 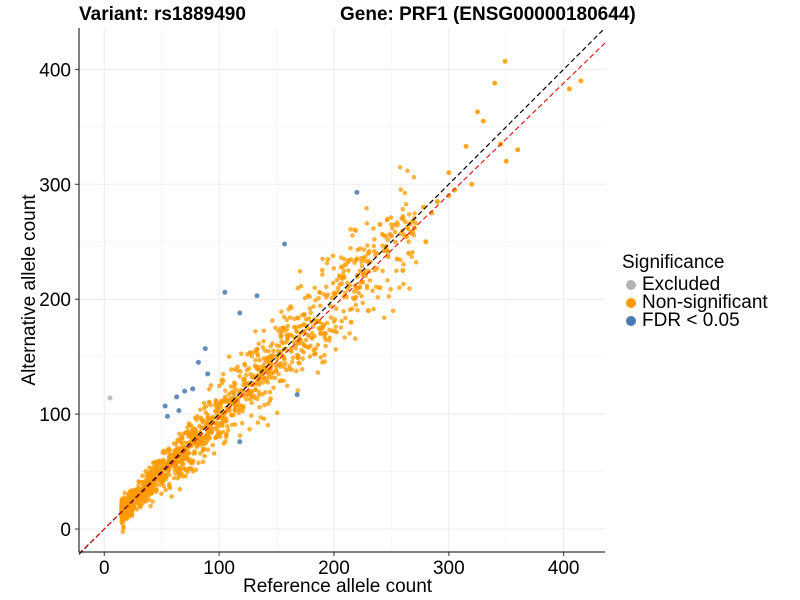 What do you see at coordinates (695, 320) in the screenshot?
I see `legend-item-fdr: FDR < 0.05` at bounding box center [695, 320].